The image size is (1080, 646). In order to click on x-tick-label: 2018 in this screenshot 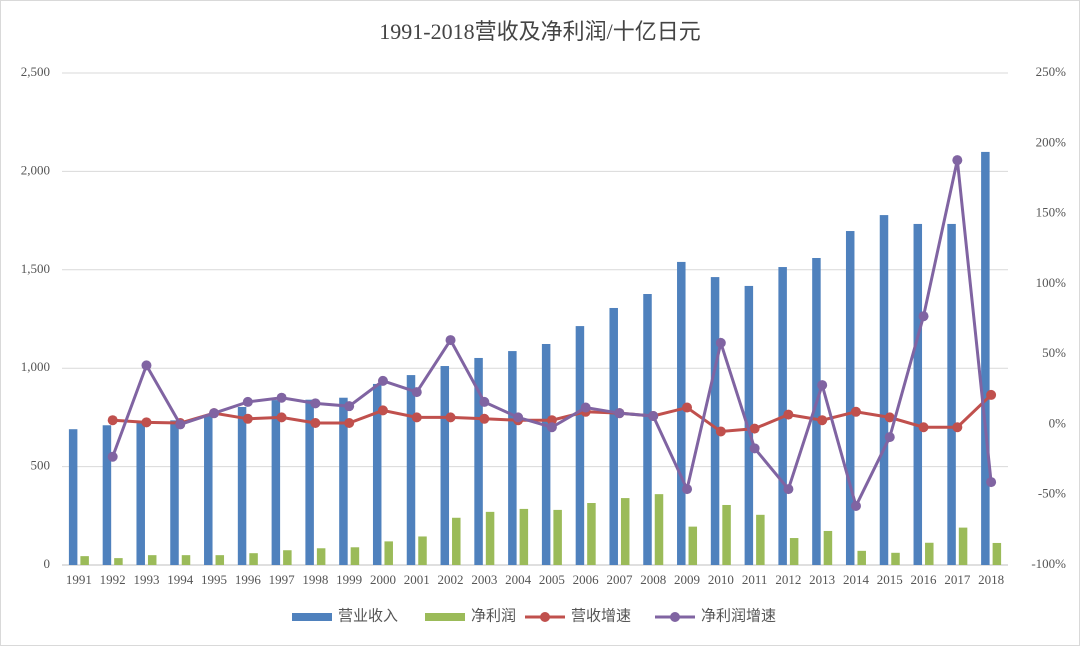, I will do `click(991, 579)`.